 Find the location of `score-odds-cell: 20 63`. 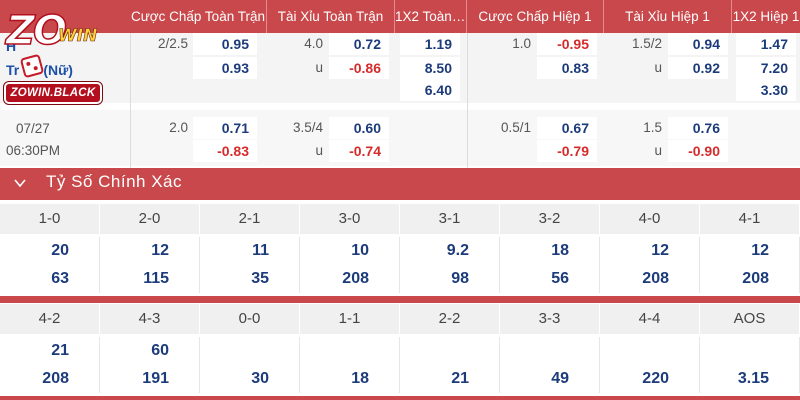

score-odds-cell: 20 63 is located at coordinates (50, 265).